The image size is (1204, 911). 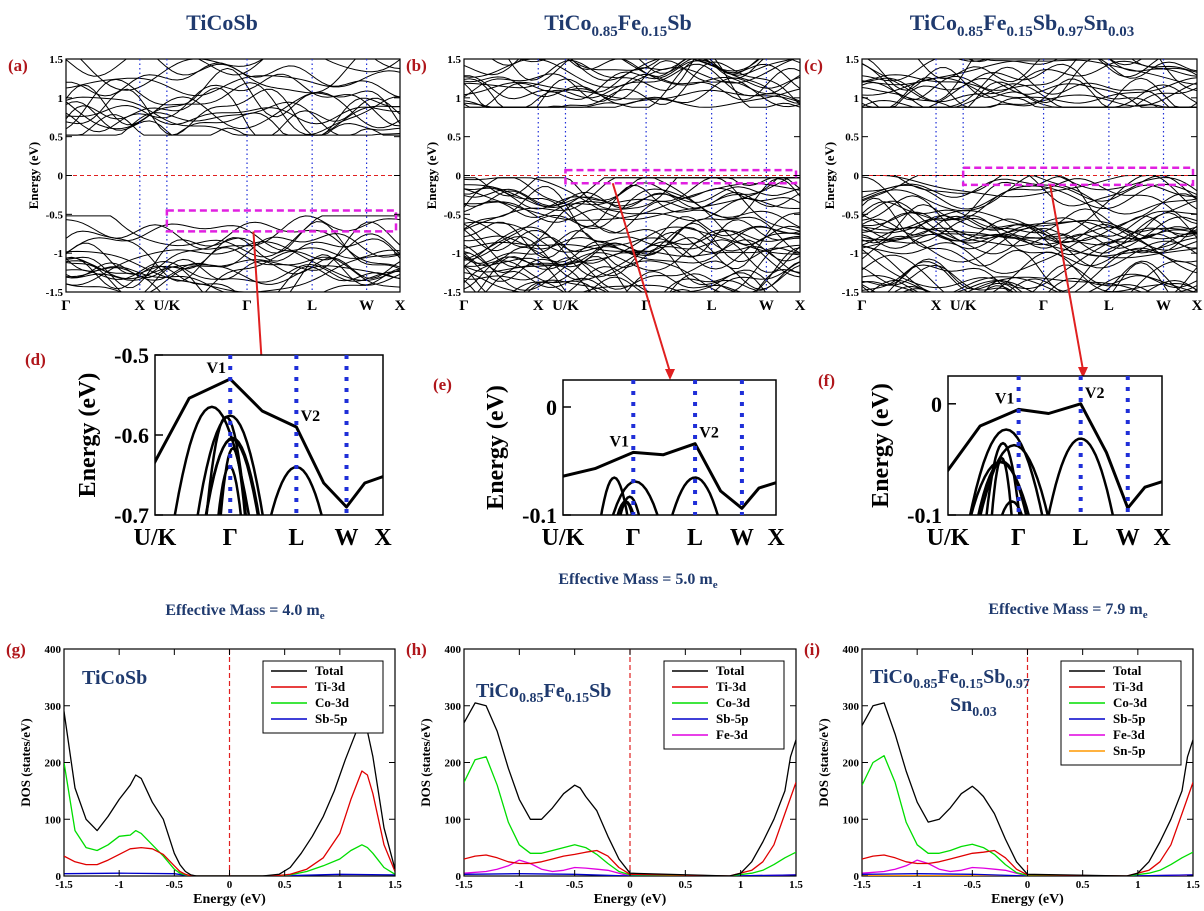 What do you see at coordinates (131, 355) in the screenshot?
I see `y-tick-label: -0.5` at bounding box center [131, 355].